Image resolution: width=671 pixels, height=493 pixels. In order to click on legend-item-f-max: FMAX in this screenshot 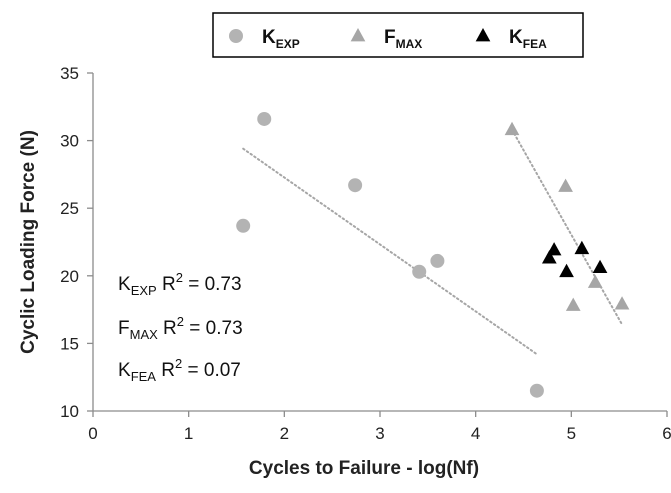, I will do `click(386, 39)`.